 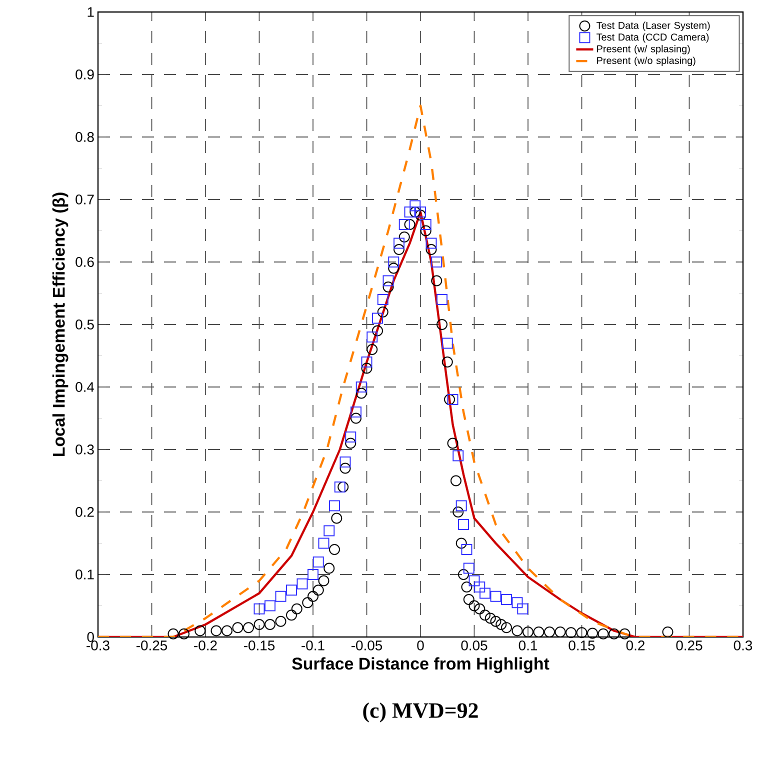 What do you see at coordinates (85, 262) in the screenshot?
I see `y-tick-label: 0.6` at bounding box center [85, 262].